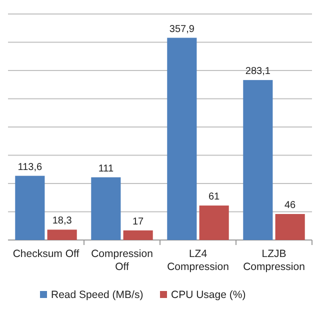 Image resolution: width=320 pixels, height=320 pixels. What do you see at coordinates (46, 254) in the screenshot?
I see `x-tick-label: Checksum Off` at bounding box center [46, 254].